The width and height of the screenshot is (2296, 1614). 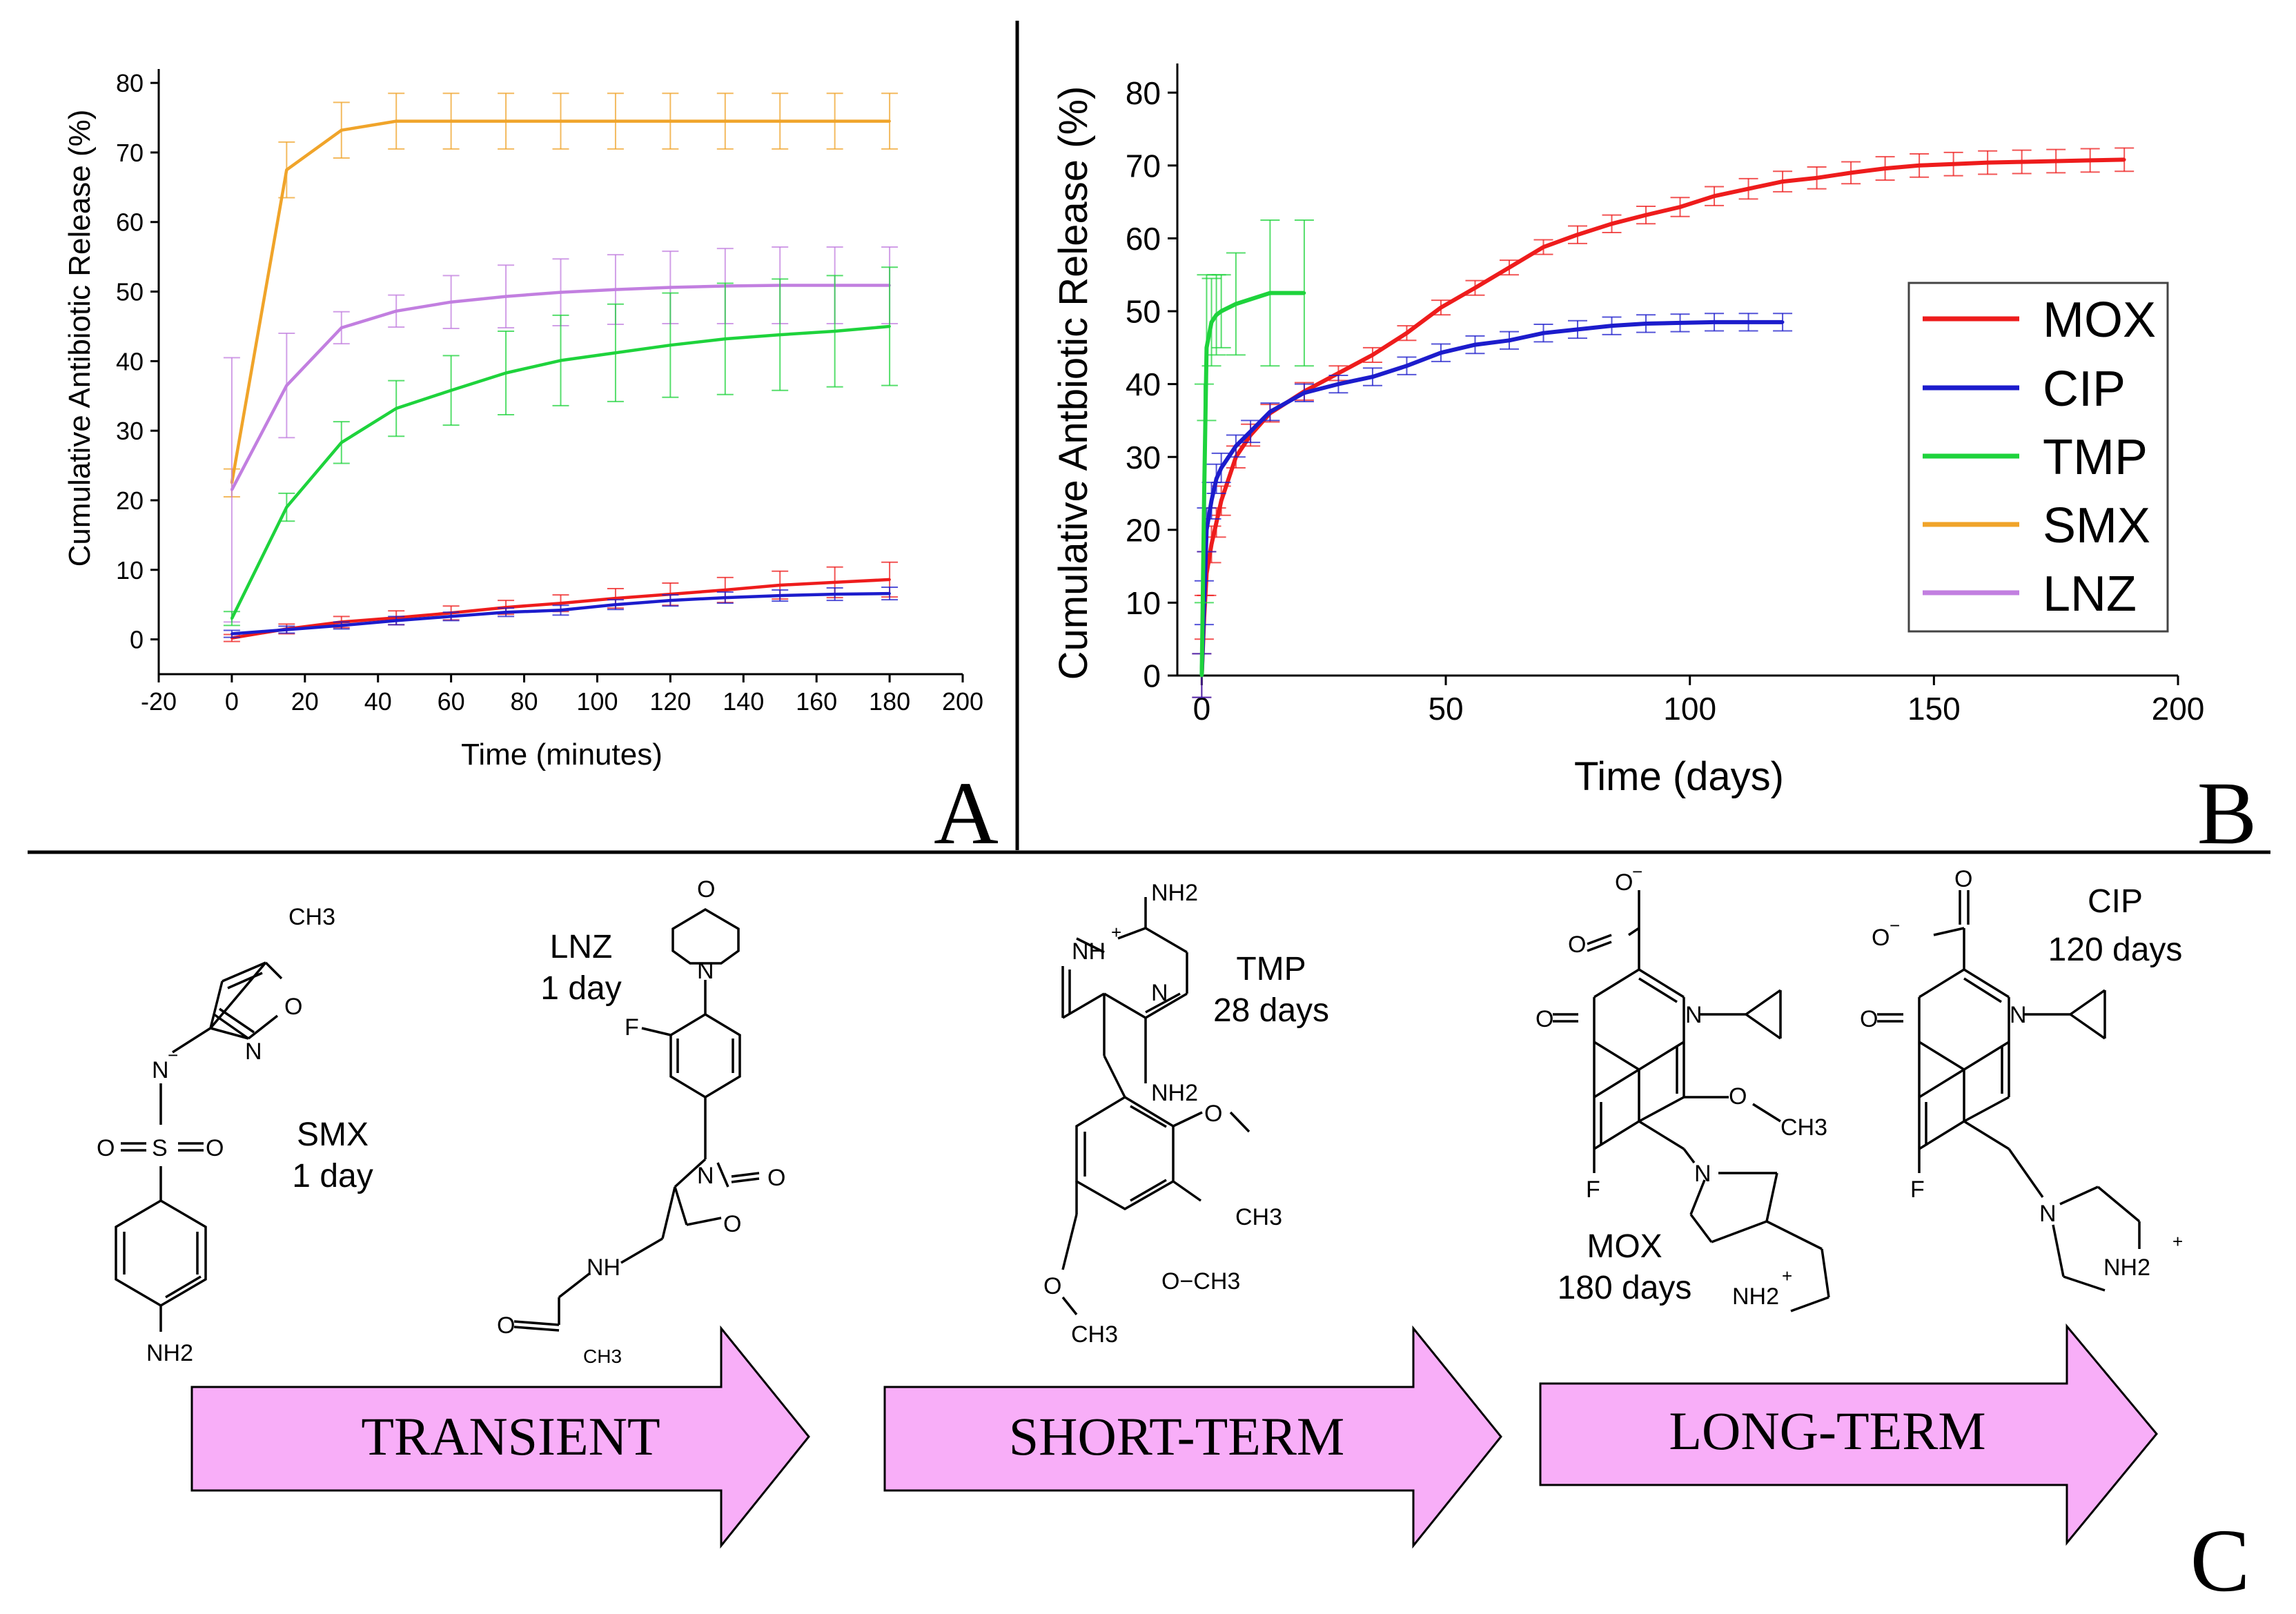 What do you see at coordinates (2084, 390) in the screenshot?
I see `legend-label-cip: CIP` at bounding box center [2084, 390].